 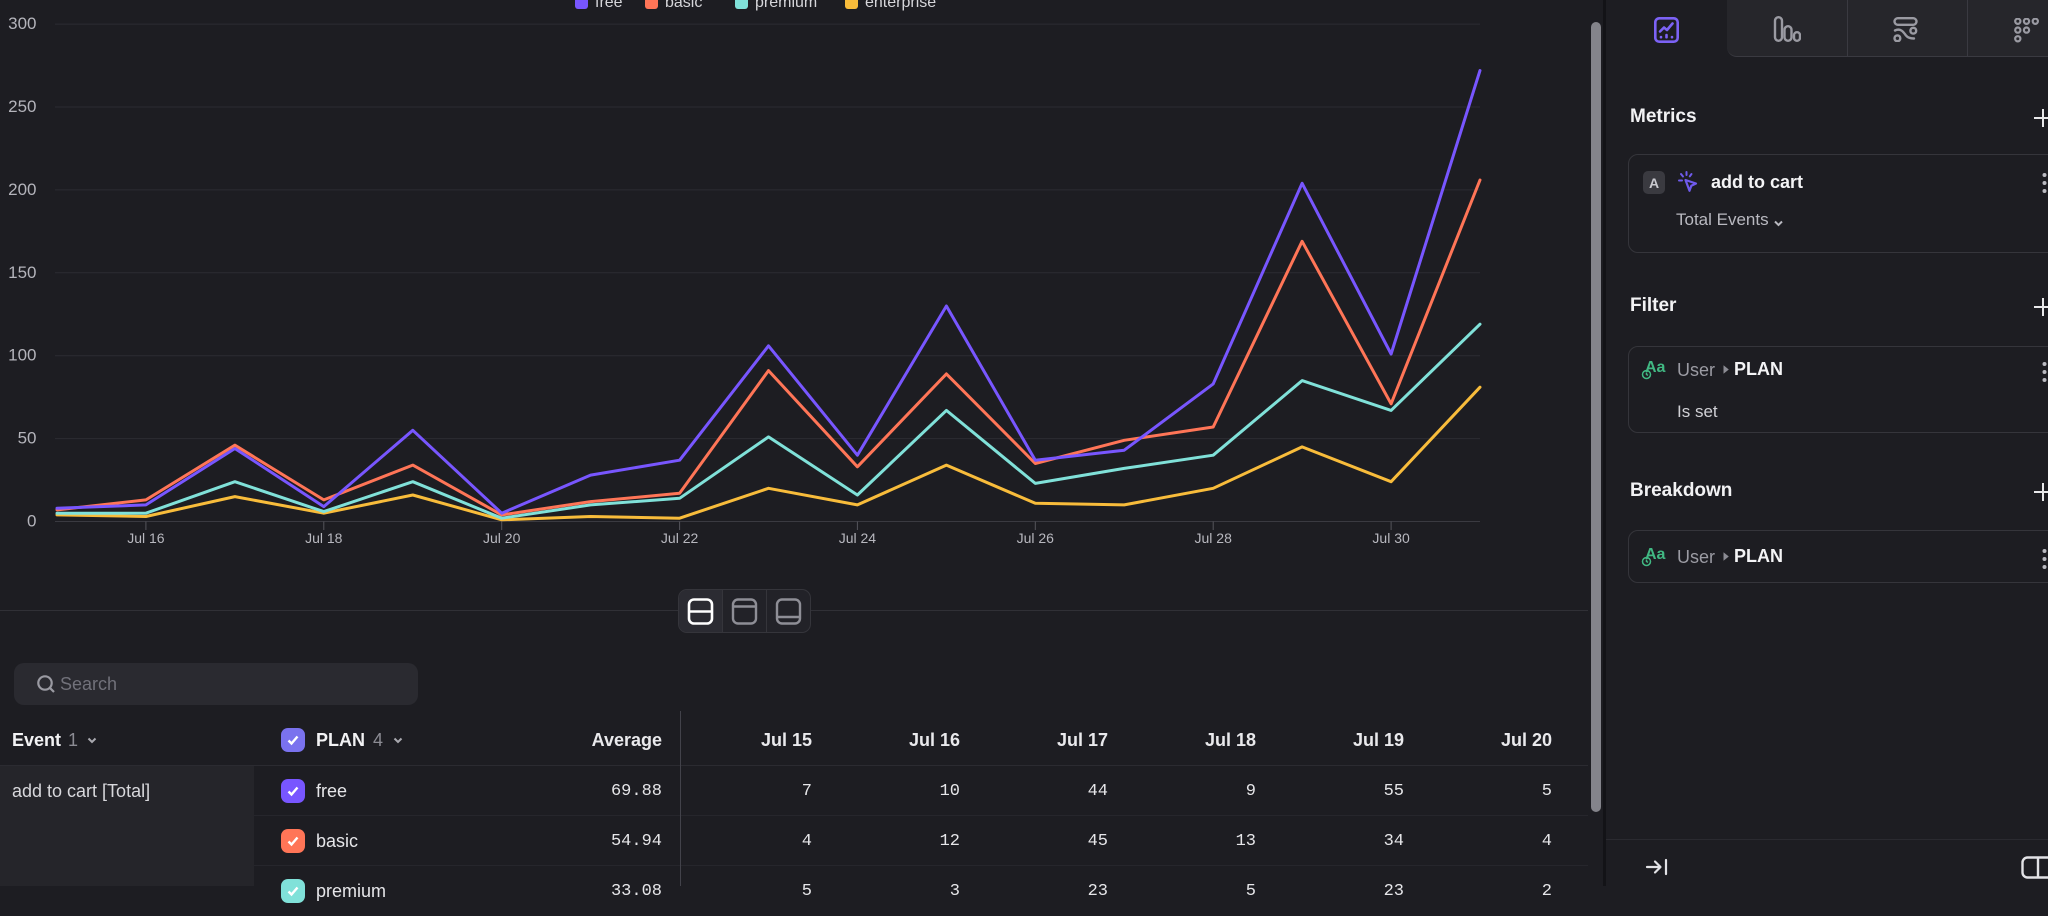 What do you see at coordinates (680, 538) in the screenshot?
I see `svg-text: Jul 22` at bounding box center [680, 538].